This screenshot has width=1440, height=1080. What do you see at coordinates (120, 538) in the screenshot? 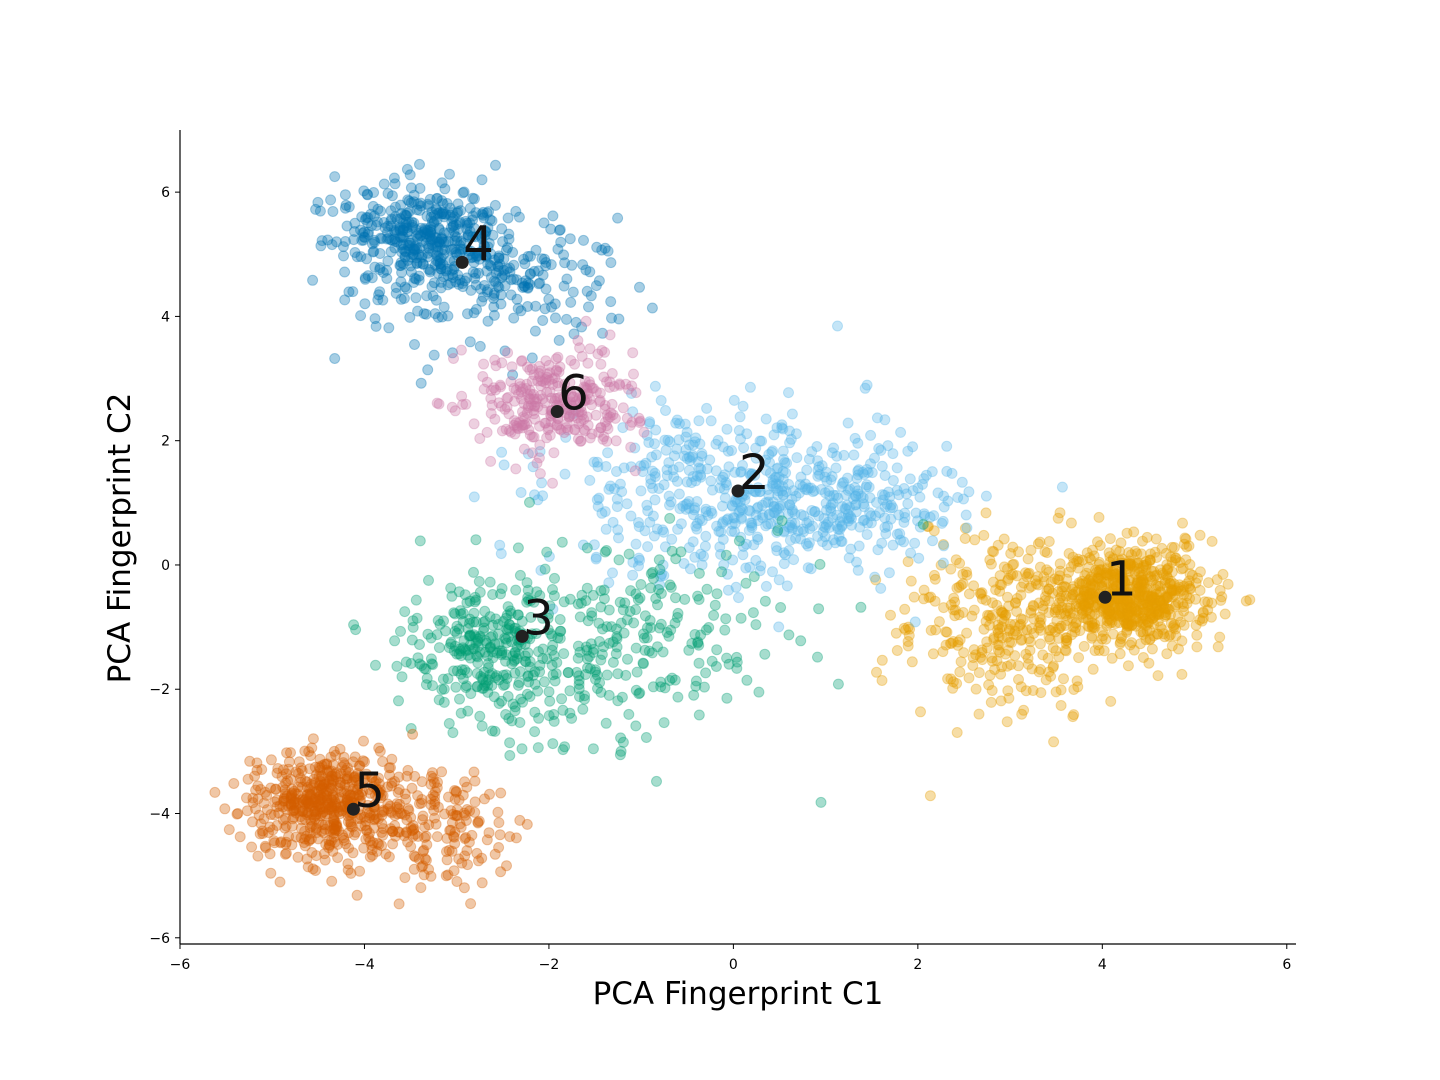
I see `y-axis-title: PCA Fingerprint C2` at bounding box center [120, 538].